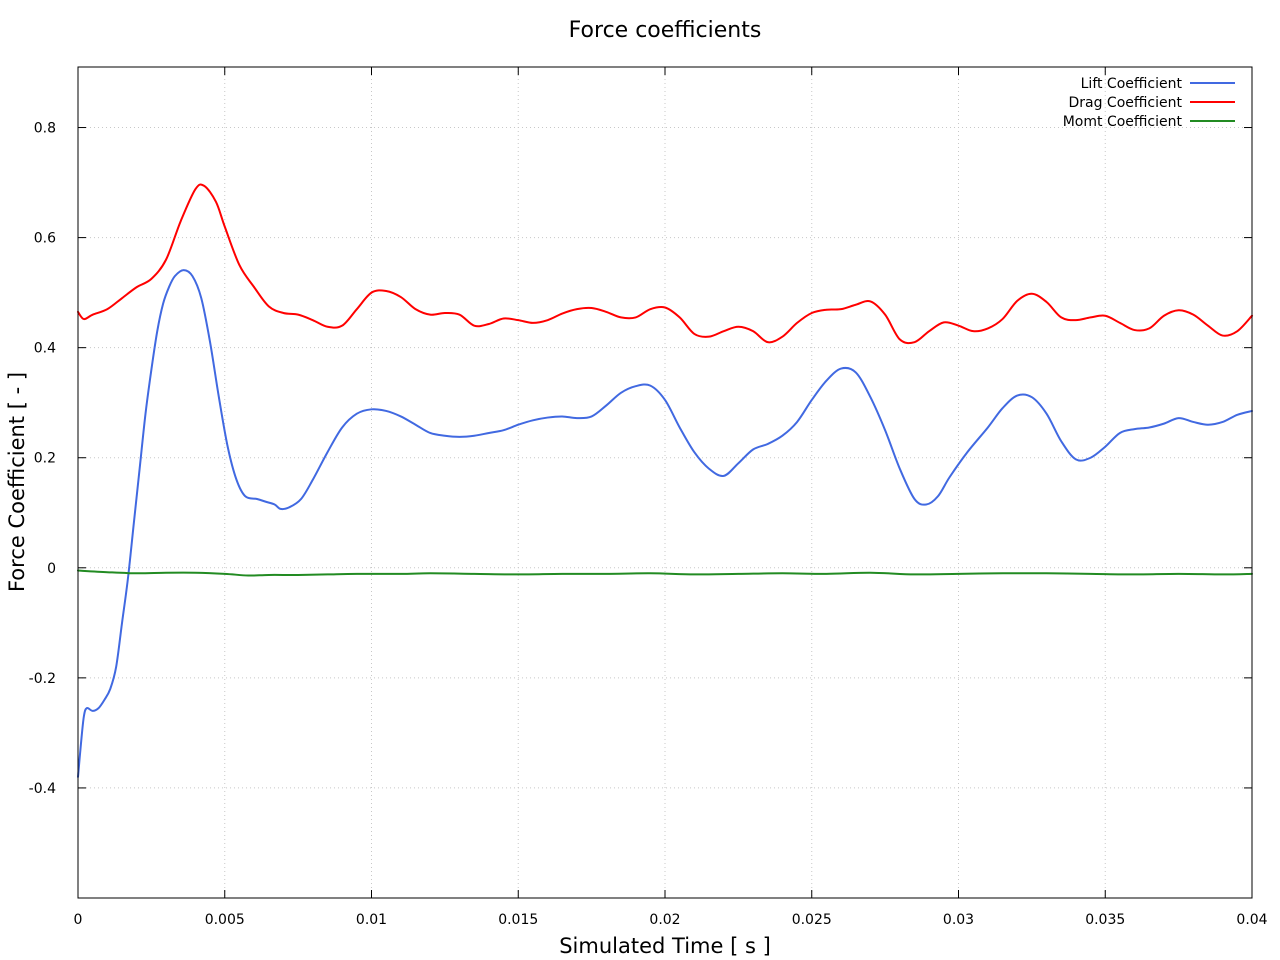 The image size is (1280, 960). I want to click on x-tick-label: 0.03, so click(958, 920).